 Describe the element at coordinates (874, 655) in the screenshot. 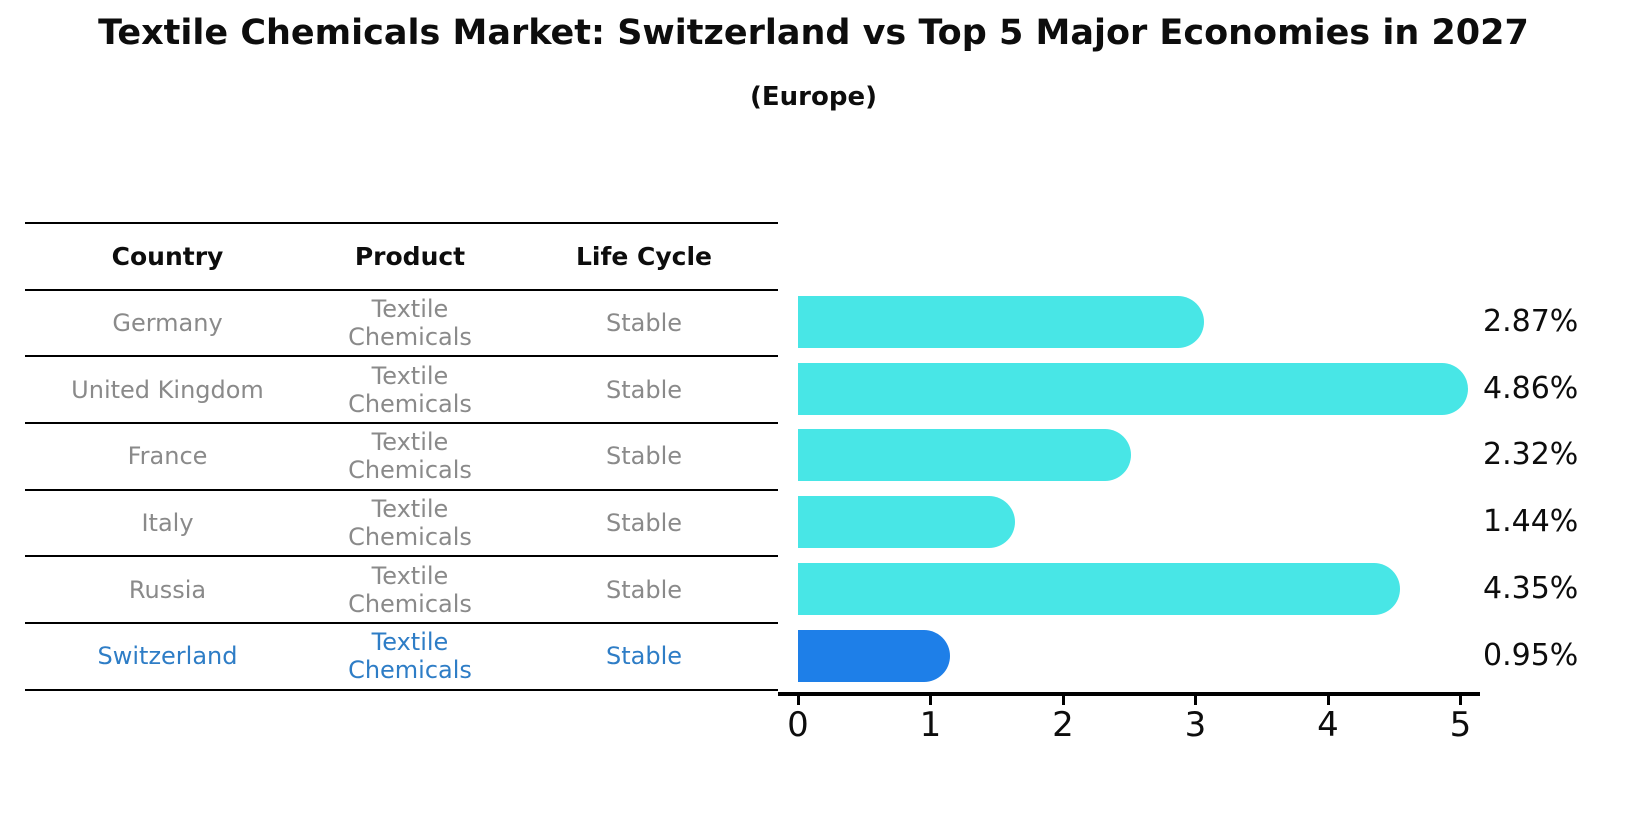

I see `highlight-bar` at that location.